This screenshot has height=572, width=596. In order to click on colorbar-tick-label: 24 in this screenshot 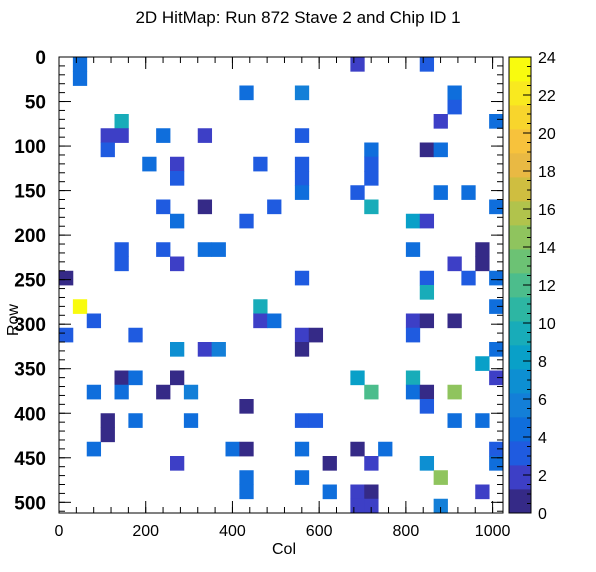, I will do `click(547, 58)`.